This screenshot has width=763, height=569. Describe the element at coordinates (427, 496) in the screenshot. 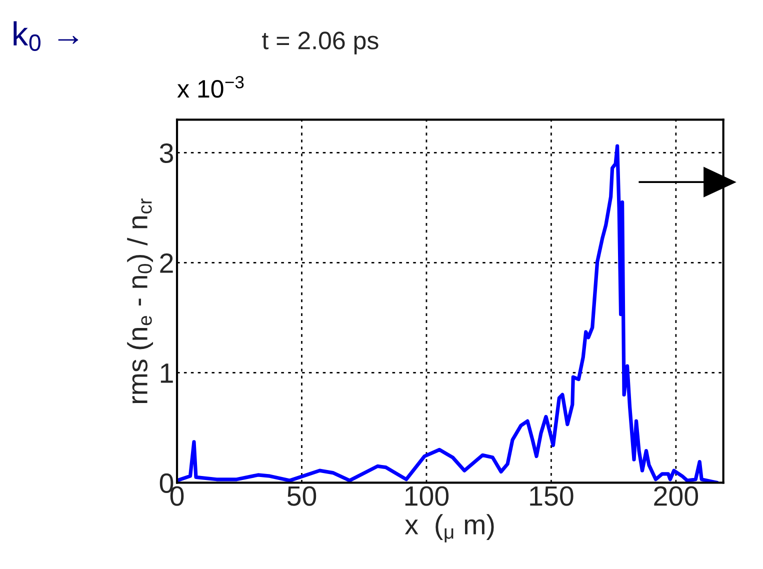

I see `x-tick-label: 100` at that location.